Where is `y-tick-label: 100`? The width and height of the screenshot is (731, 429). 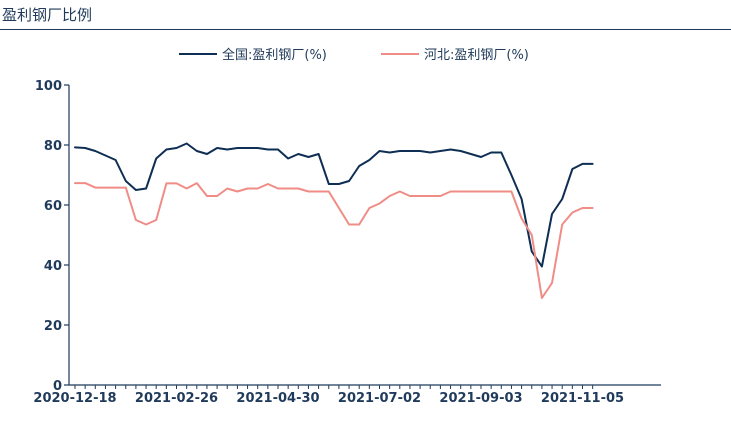 y-tick-label: 100 is located at coordinates (48, 86).